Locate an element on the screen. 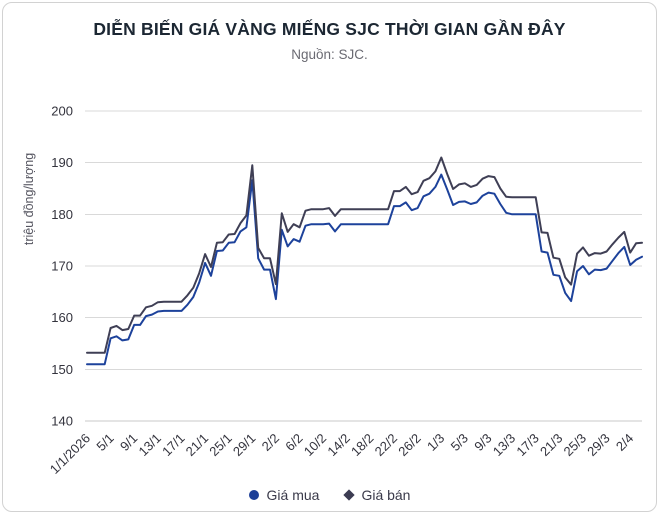 The image size is (661, 522). y-tick-label: 190 is located at coordinates (62, 162).